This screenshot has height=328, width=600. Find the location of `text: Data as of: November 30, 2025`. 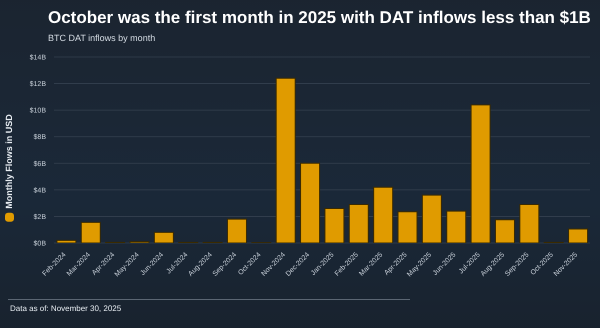

text: Data as of: November 30, 2025 is located at coordinates (66, 308).